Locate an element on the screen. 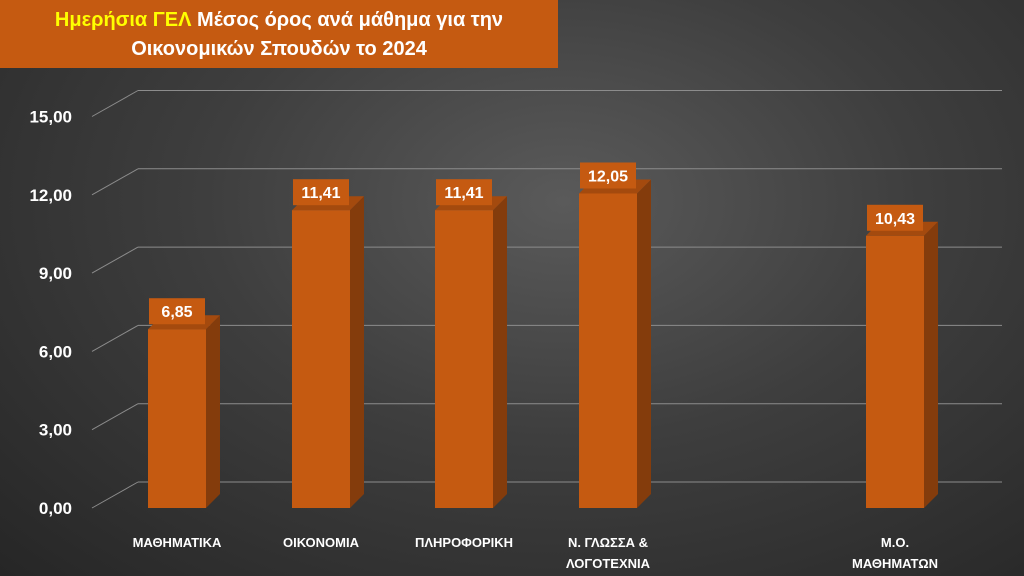  y-tick-label: 9,00 is located at coordinates (55, 273).